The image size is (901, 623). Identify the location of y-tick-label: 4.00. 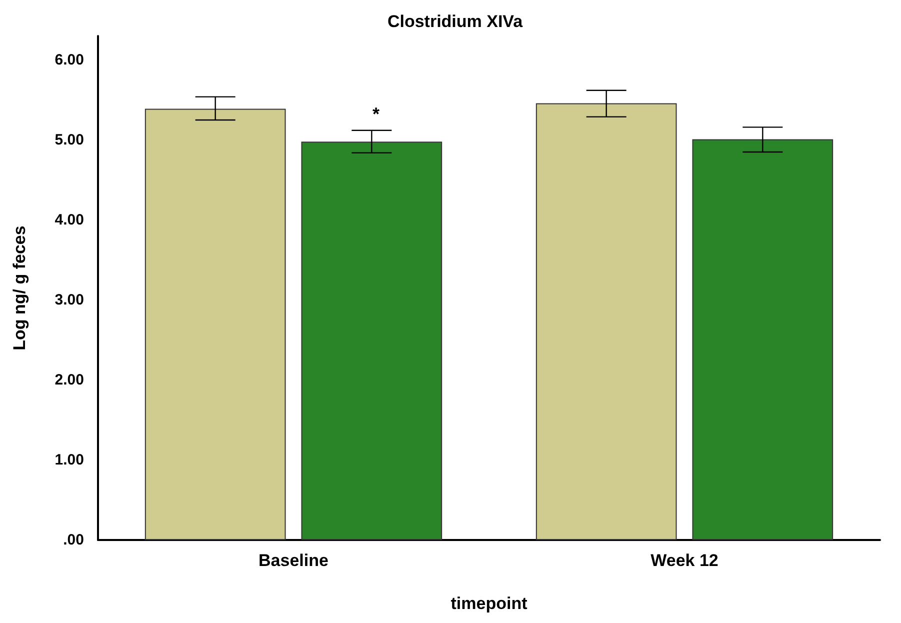
(69, 220).